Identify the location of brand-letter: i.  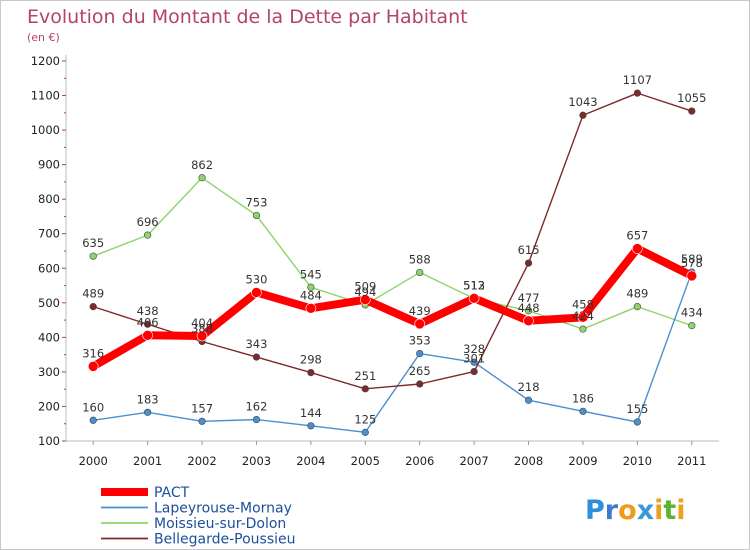
(680, 510).